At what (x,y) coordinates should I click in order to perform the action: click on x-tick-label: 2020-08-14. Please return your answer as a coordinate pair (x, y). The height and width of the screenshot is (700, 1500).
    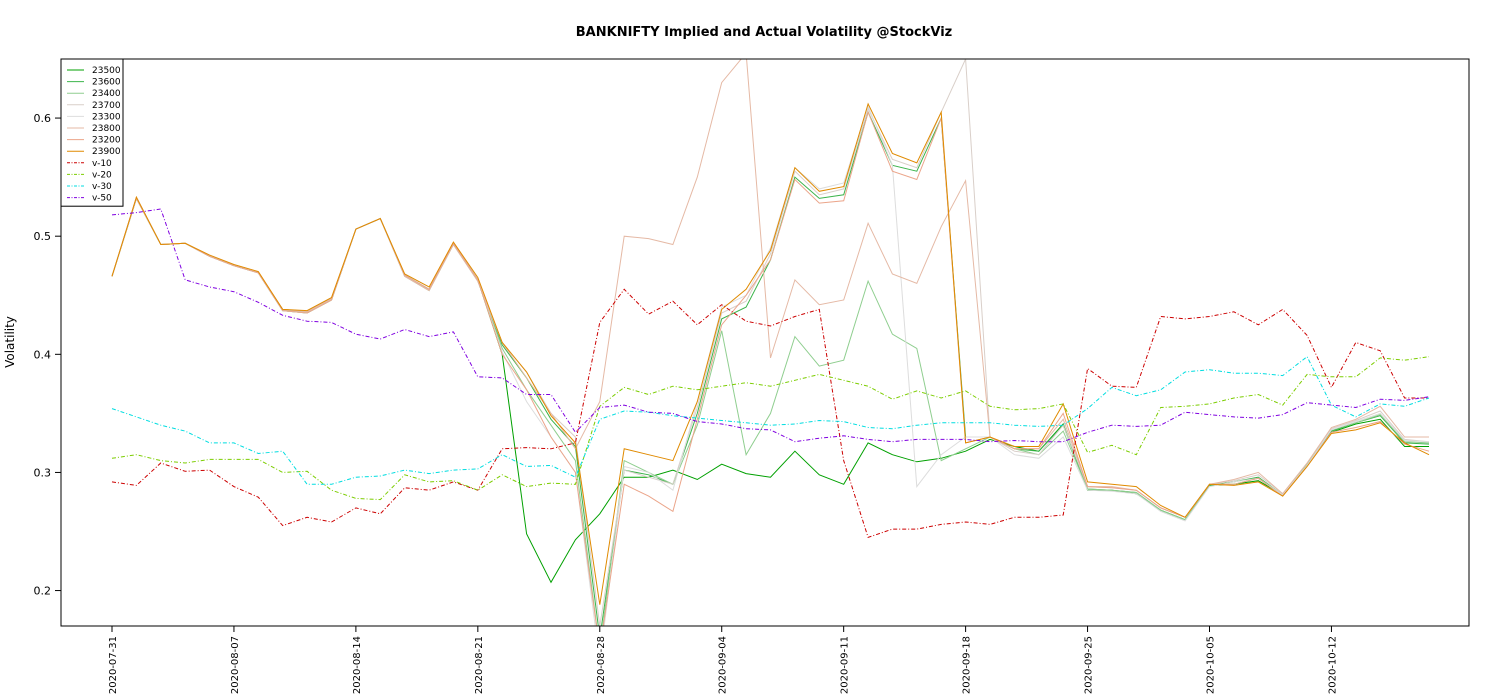
    Looking at the image, I should click on (357, 665).